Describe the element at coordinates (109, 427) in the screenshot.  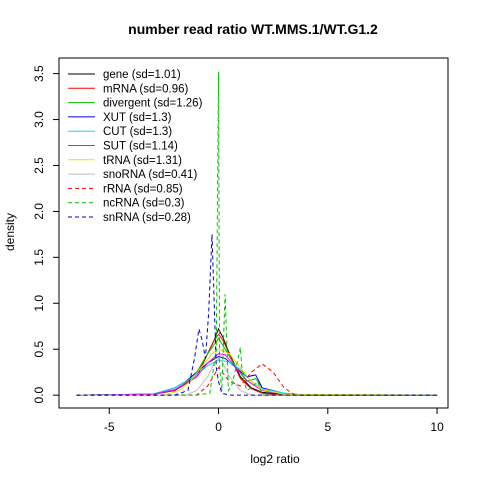
I see `x-tick-label: -5` at that location.